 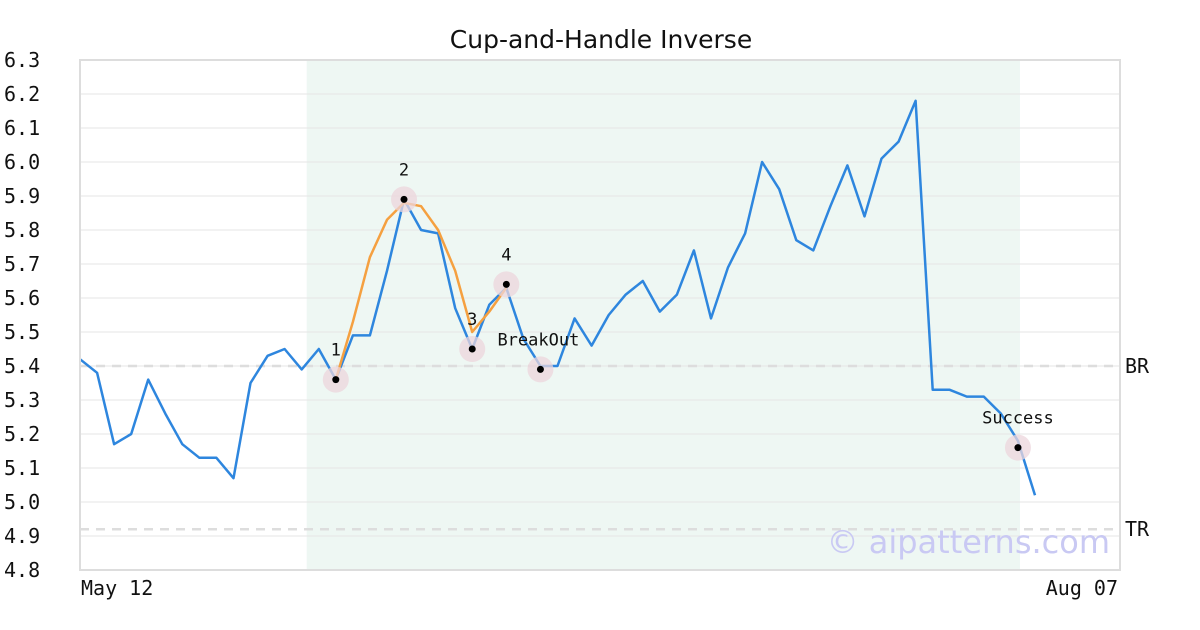 I want to click on y-tick-label: 5.3, so click(x=22, y=400).